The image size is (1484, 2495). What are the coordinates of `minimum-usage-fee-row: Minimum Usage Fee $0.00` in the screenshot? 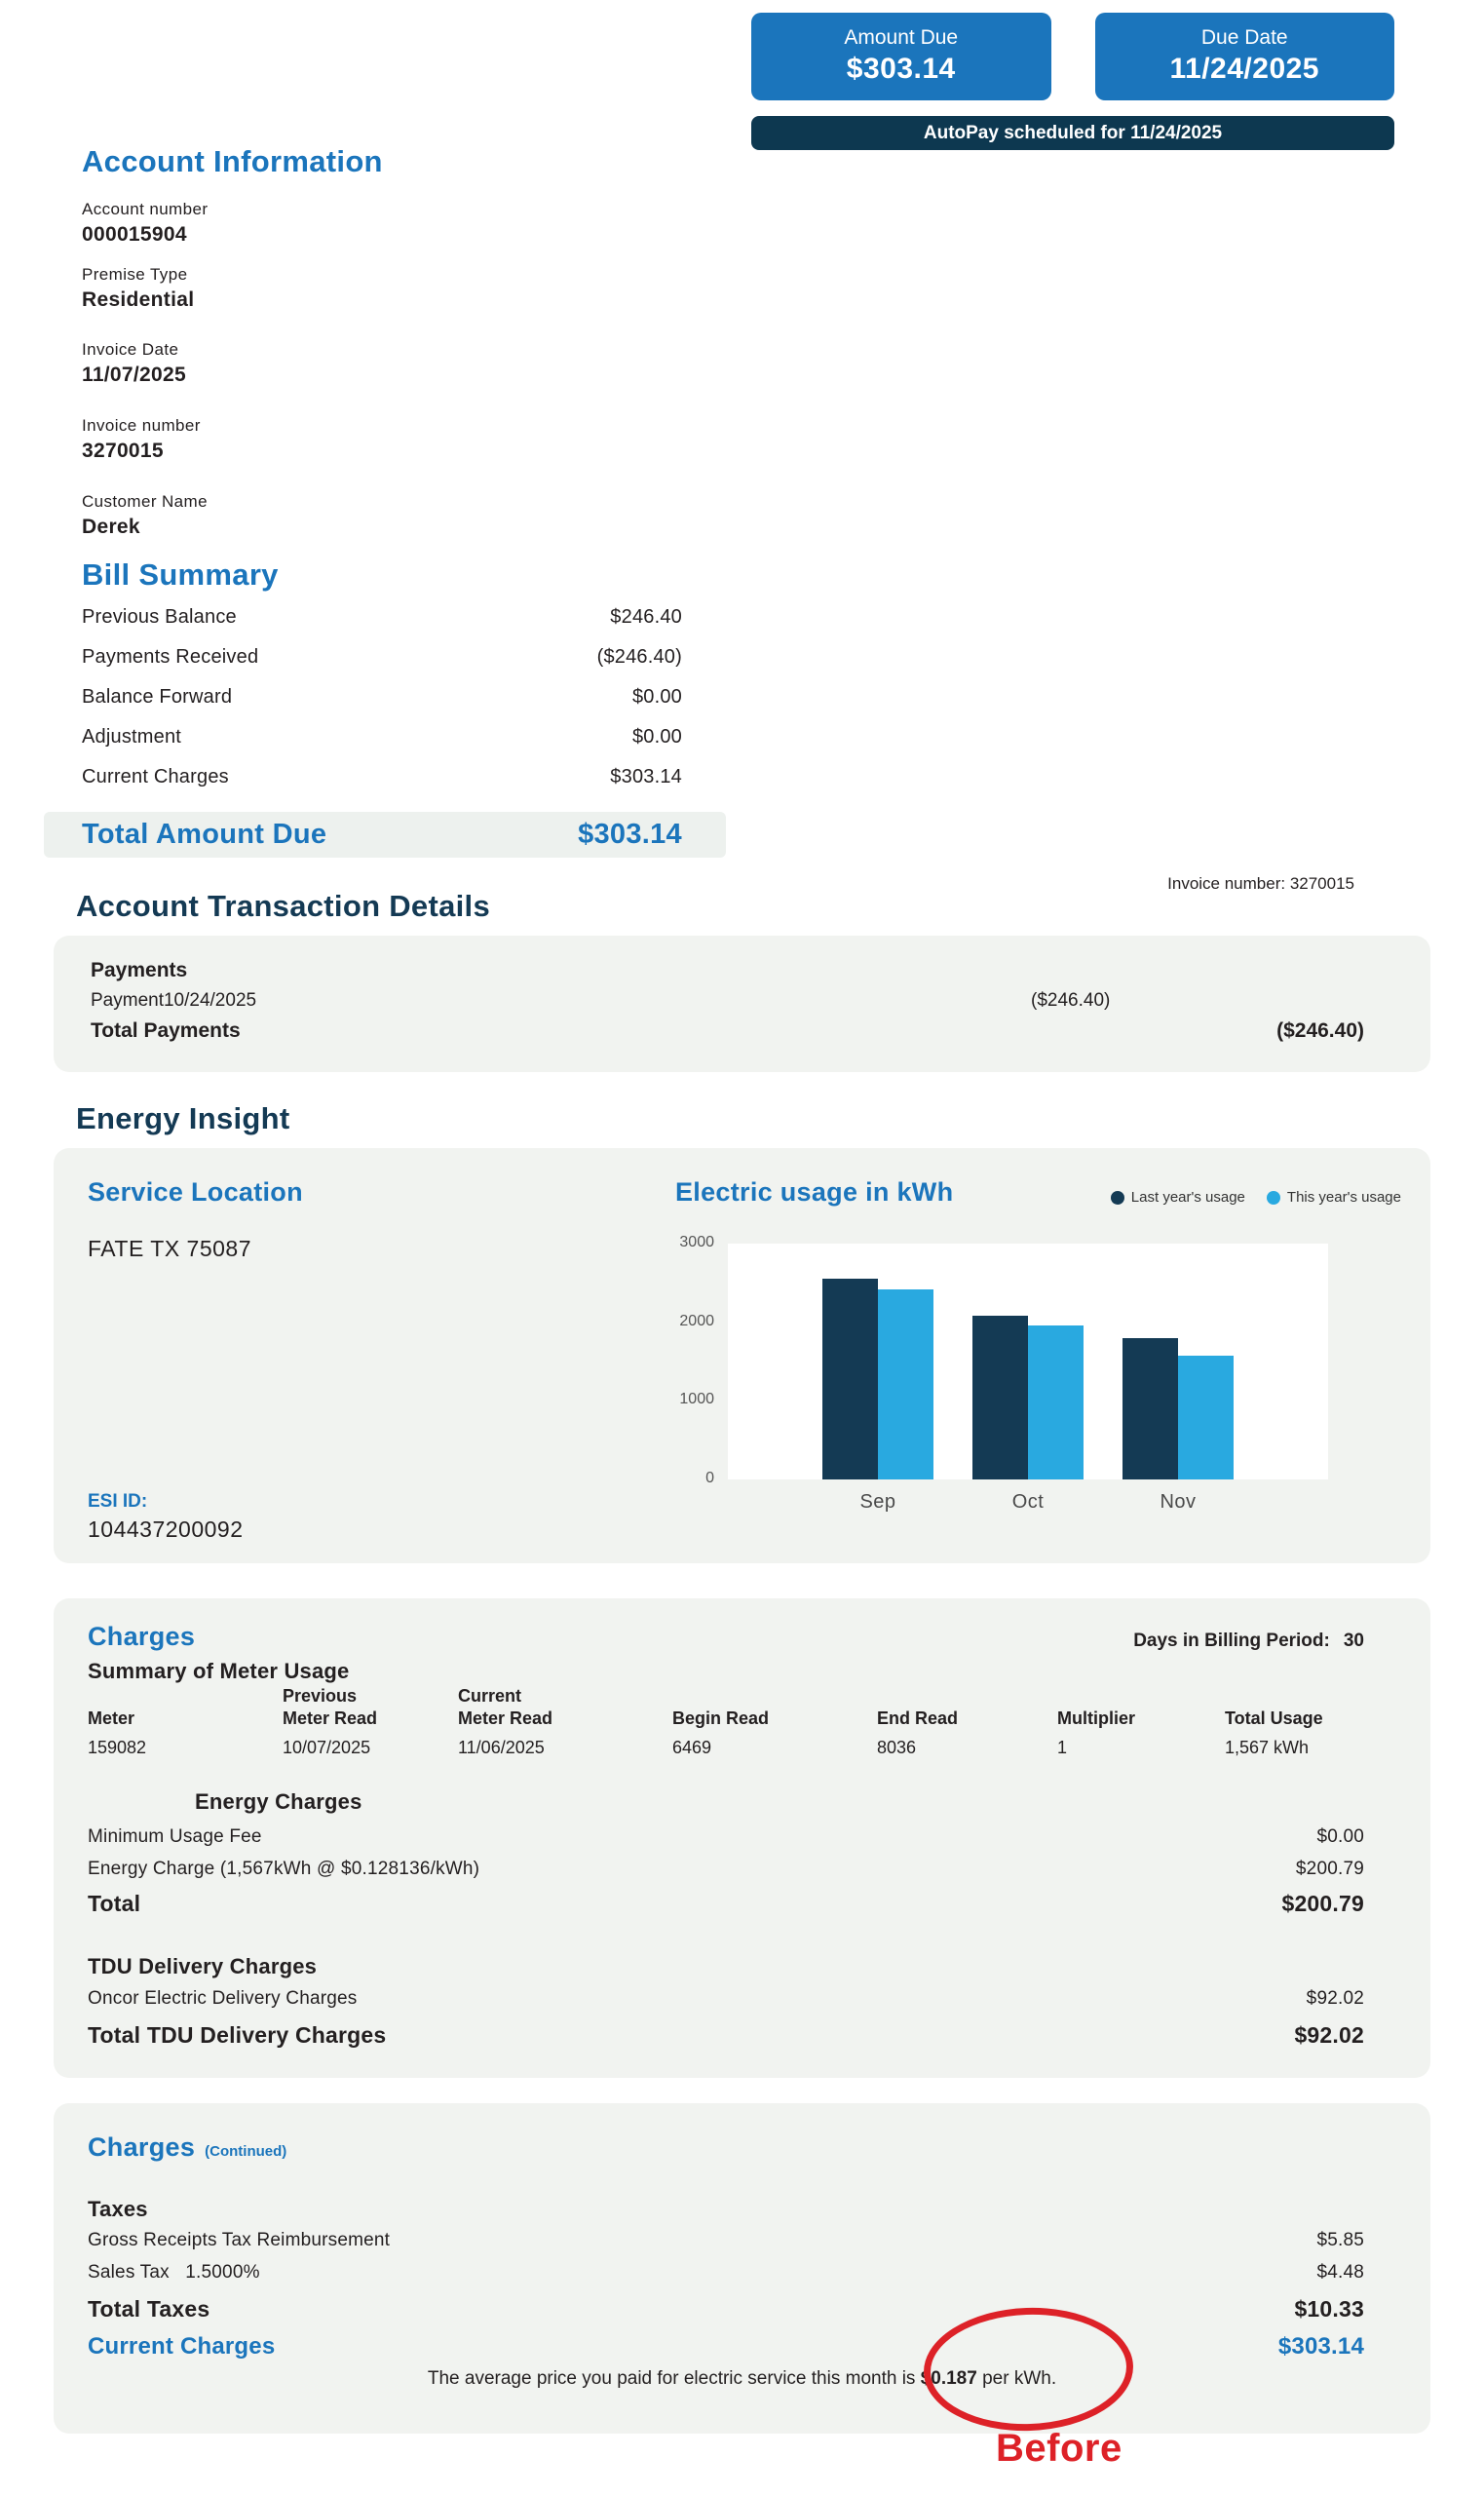 It's located at (726, 1837).